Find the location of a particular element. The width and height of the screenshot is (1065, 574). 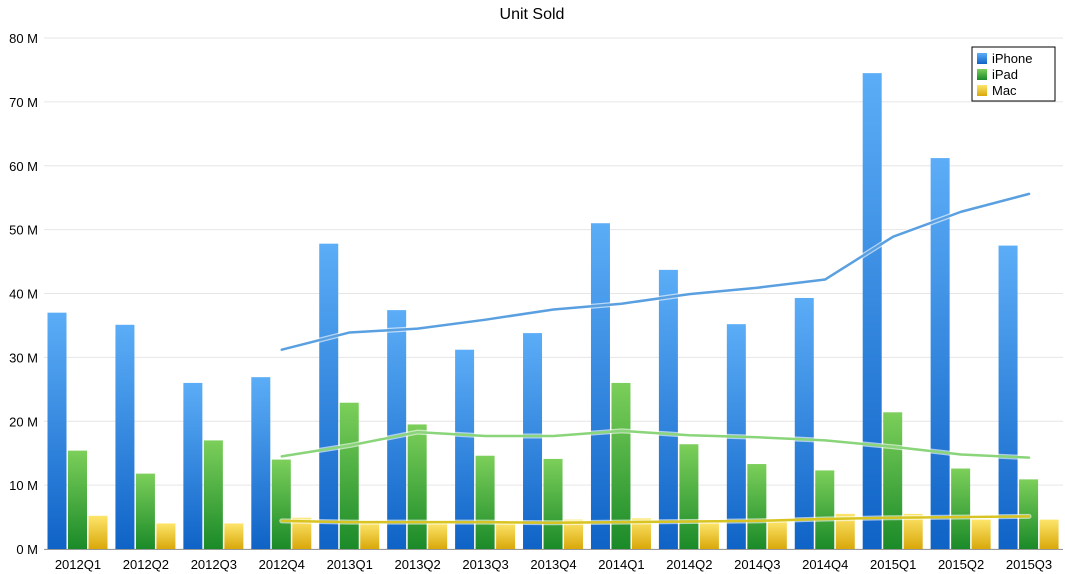

y-tick-label: 40 M is located at coordinates (23, 294).